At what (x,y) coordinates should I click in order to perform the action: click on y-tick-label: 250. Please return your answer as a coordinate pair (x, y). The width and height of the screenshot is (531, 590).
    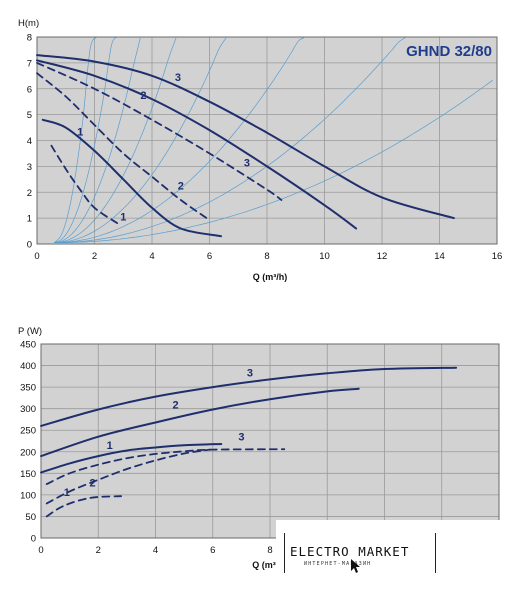
    Looking at the image, I should click on (28, 431).